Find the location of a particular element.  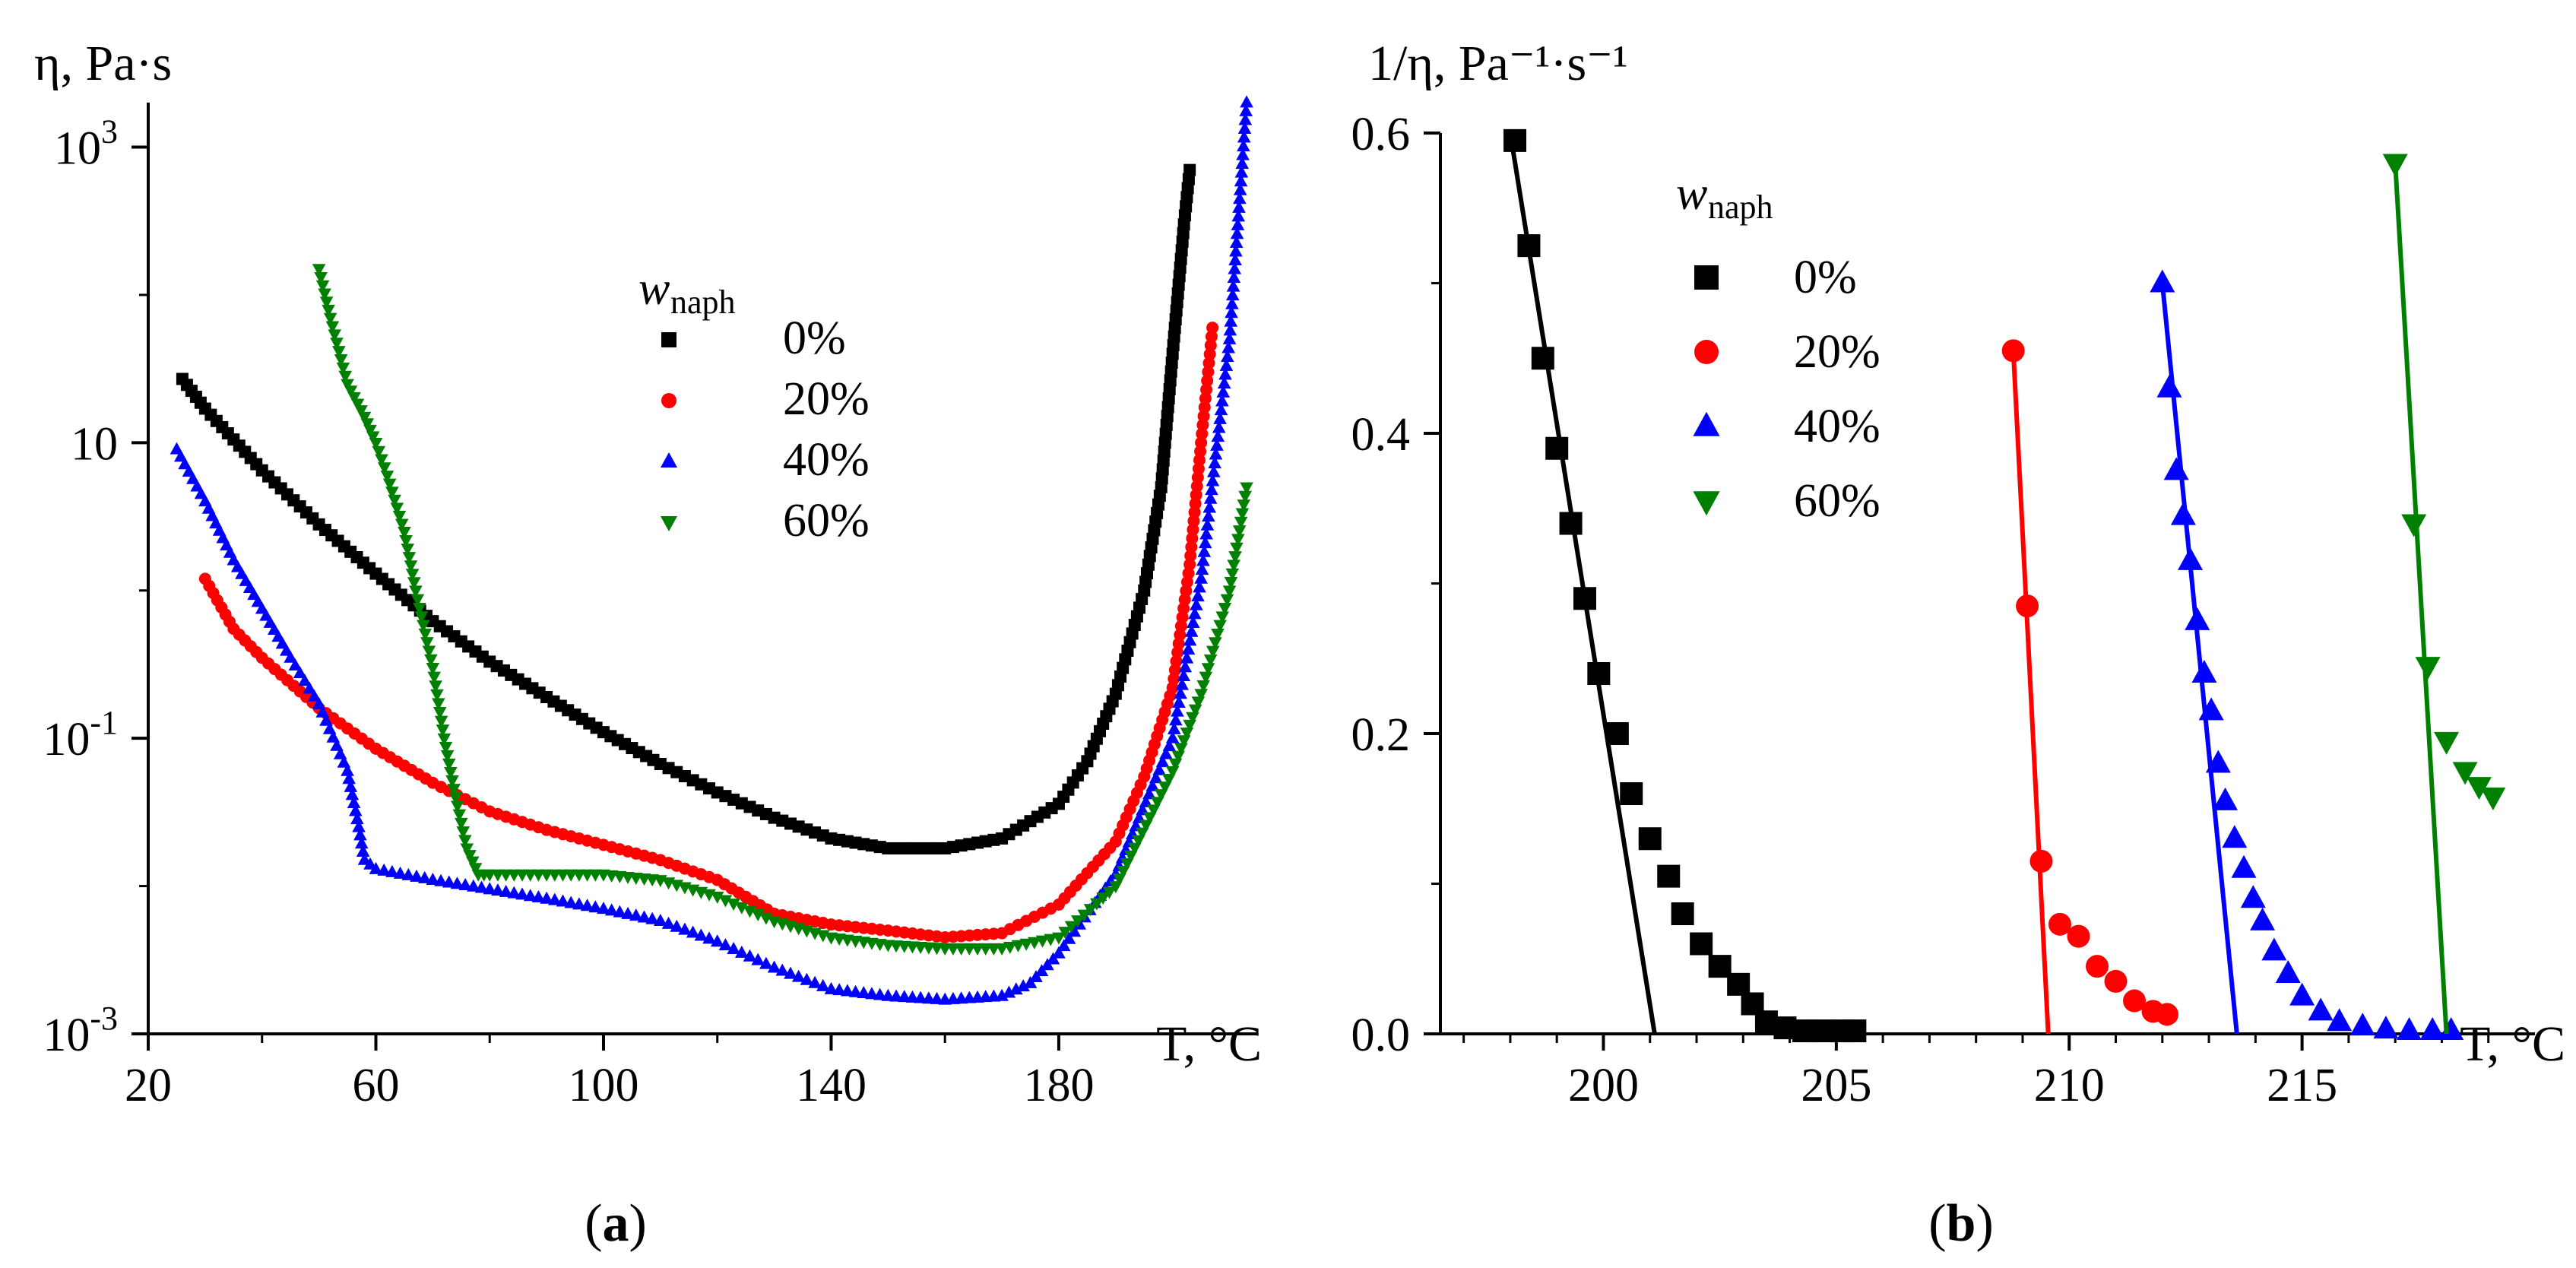

legend-title-sub: naph is located at coordinates (1741, 207).